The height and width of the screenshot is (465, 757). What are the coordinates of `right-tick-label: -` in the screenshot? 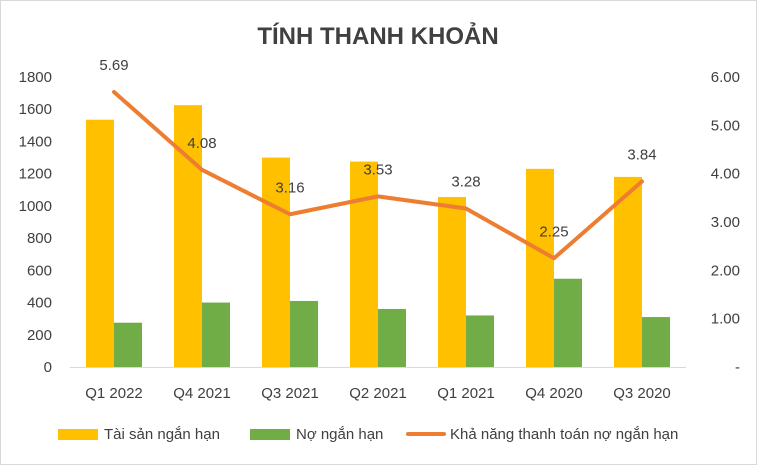 It's located at (737, 367).